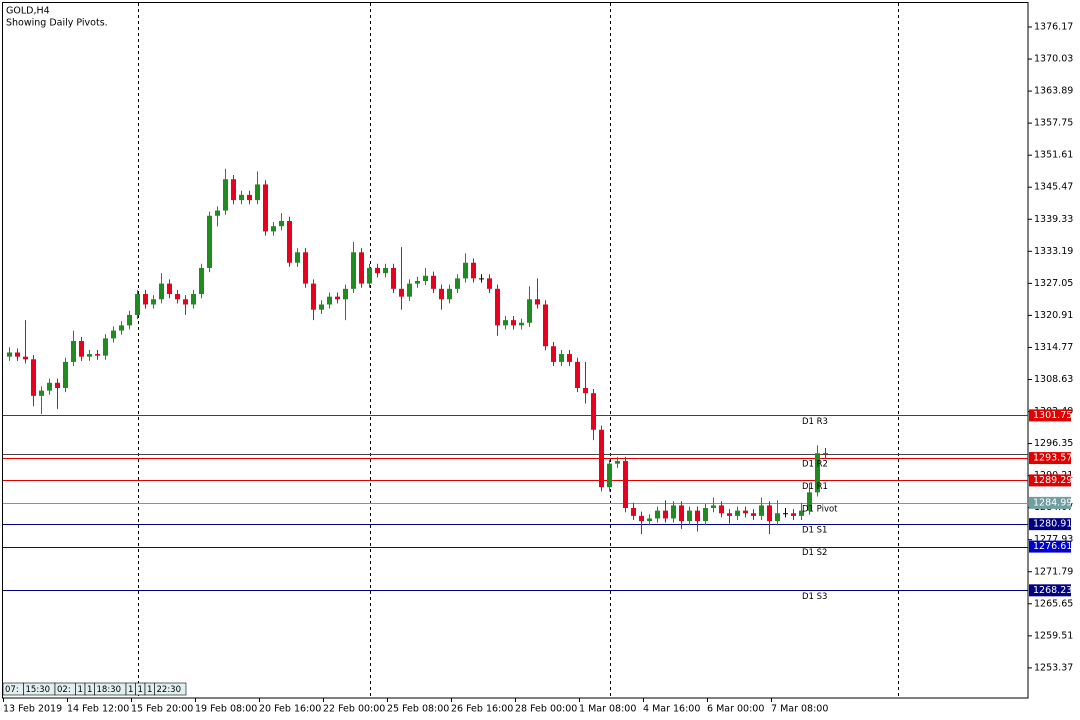 The image size is (1080, 720). Describe the element at coordinates (1053, 347) in the screenshot. I see `y-tick-label: 1314.77` at that location.